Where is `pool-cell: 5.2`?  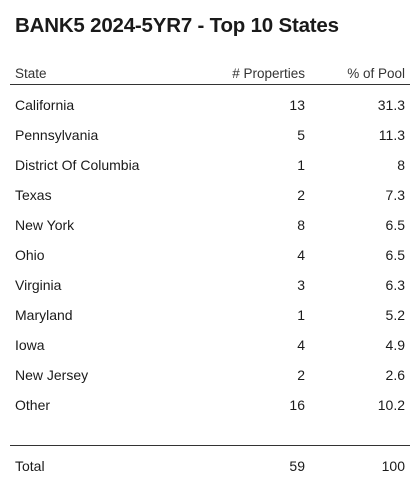 pool-cell: 5.2 is located at coordinates (395, 315).